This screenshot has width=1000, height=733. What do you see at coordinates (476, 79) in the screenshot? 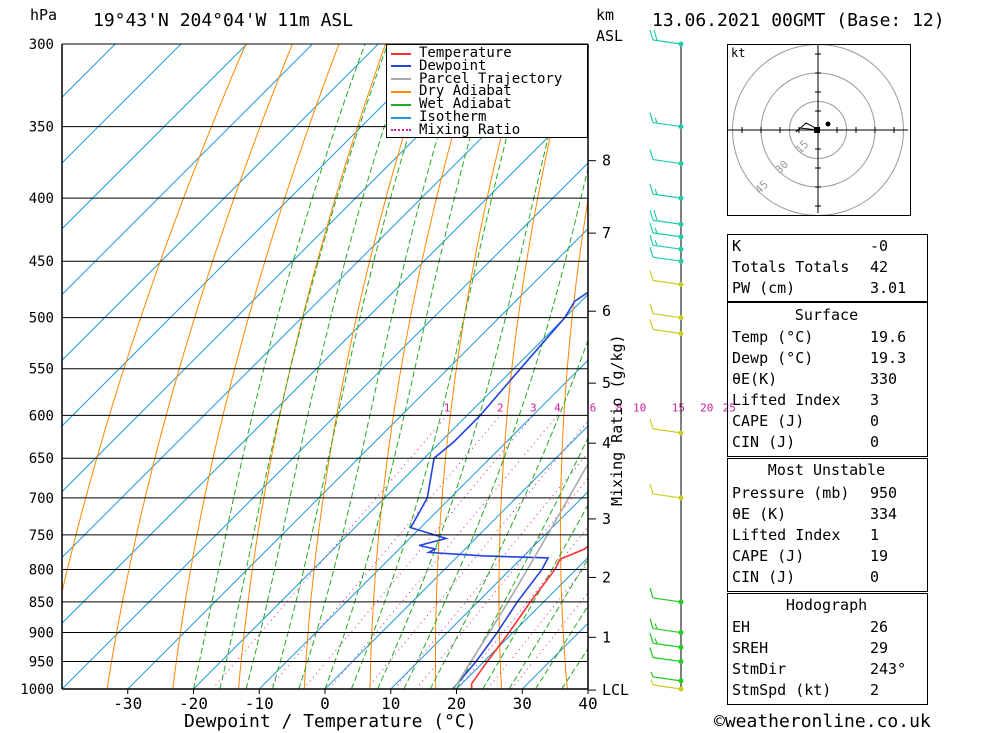
I see `legend-item: Parcel Trajectory` at bounding box center [476, 79].